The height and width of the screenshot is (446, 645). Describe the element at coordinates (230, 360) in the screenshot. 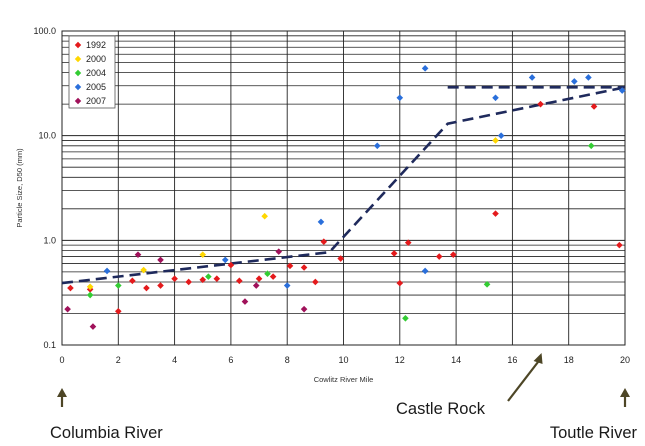

I see `x-tick-label: 6` at that location.